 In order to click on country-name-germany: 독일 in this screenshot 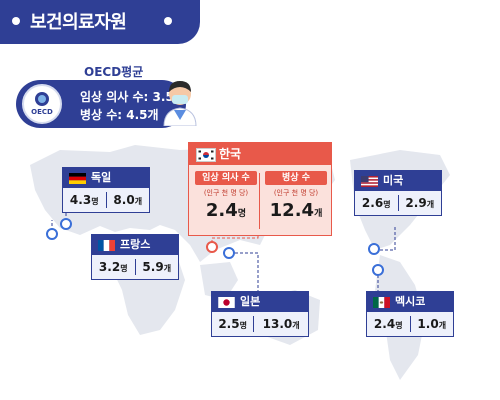, I will do `click(101, 177)`.